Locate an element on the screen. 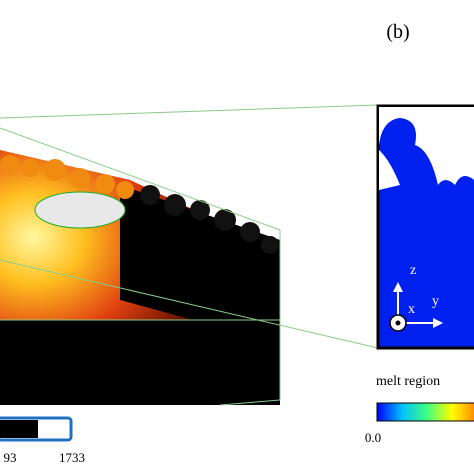  legend-min: 0.0 is located at coordinates (373, 437).